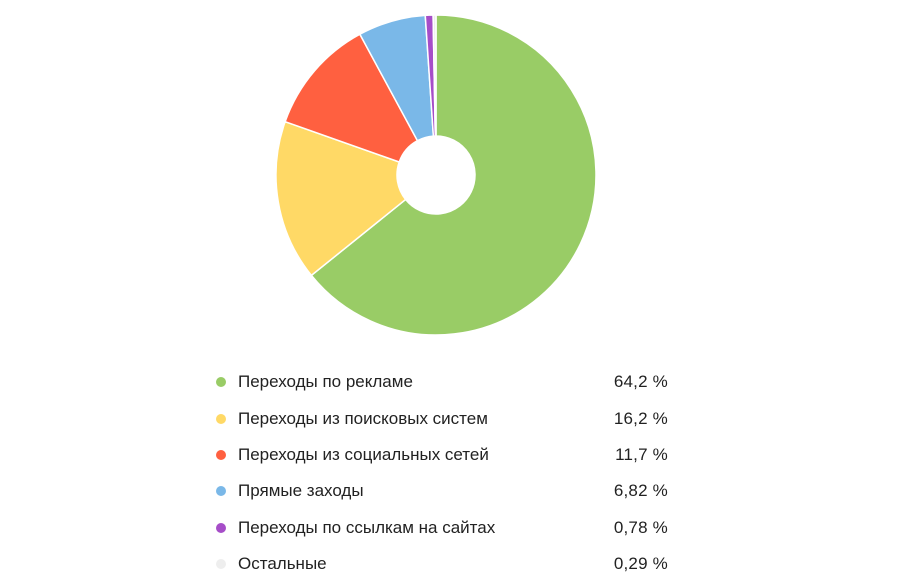 This screenshot has width=904, height=582. Describe the element at coordinates (641, 454) in the screenshot. I see `legend-value: 11,7 %` at that location.